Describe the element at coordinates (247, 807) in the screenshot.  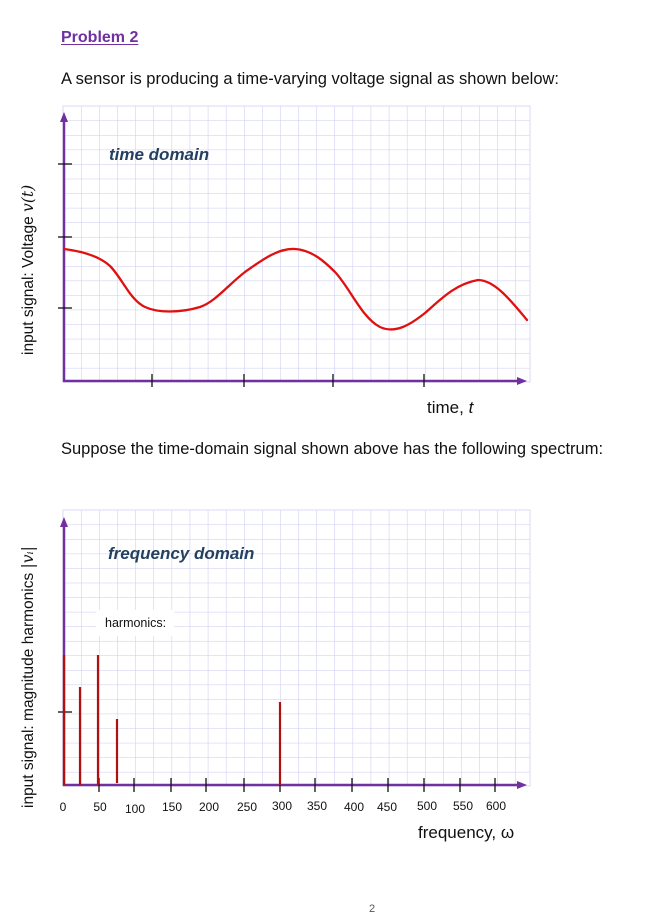
I see `freq-tick-label: 250` at that location.